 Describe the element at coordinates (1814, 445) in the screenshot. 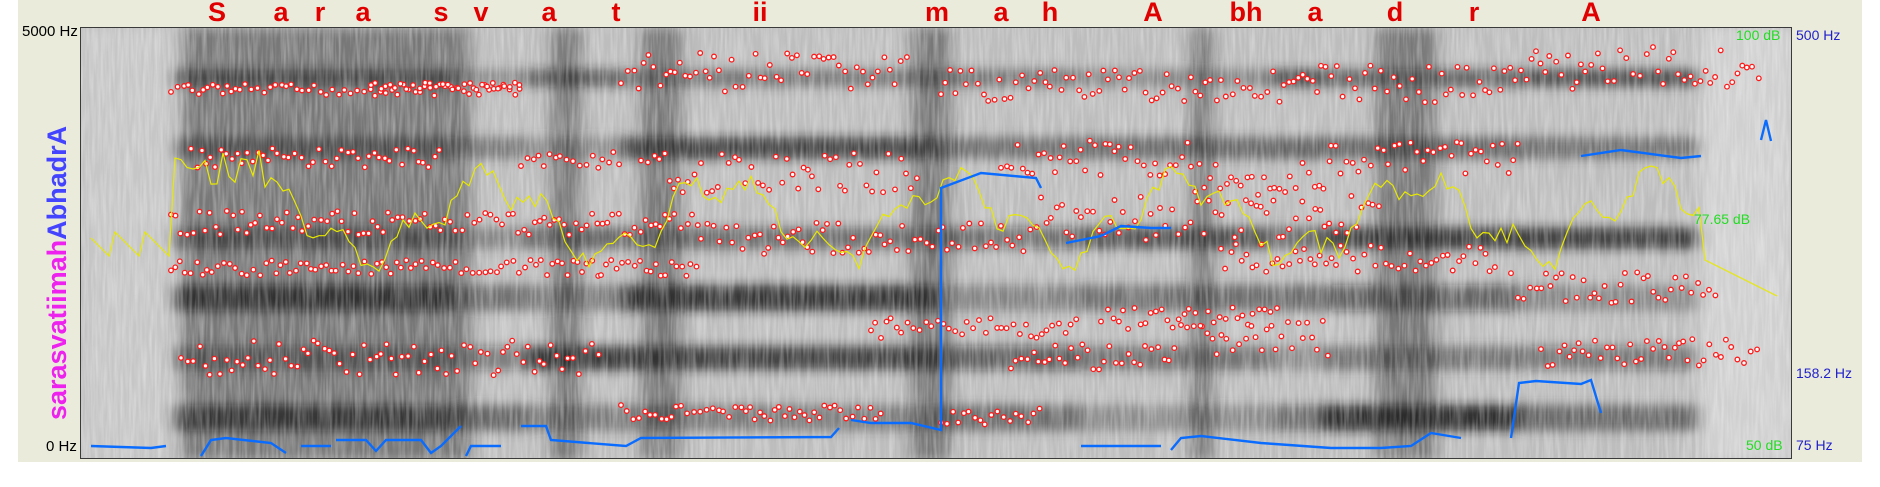

I see `pitch-axis-bottom-label: 75 Hz` at that location.